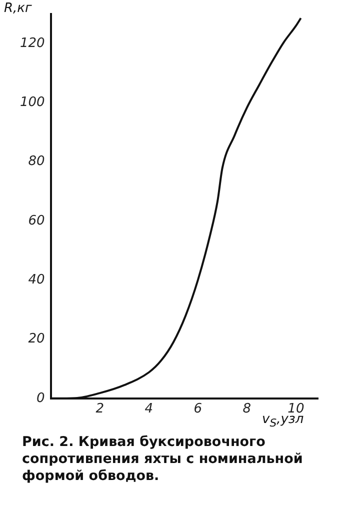  I want to click on y-tick-label: 0, so click(40, 398).